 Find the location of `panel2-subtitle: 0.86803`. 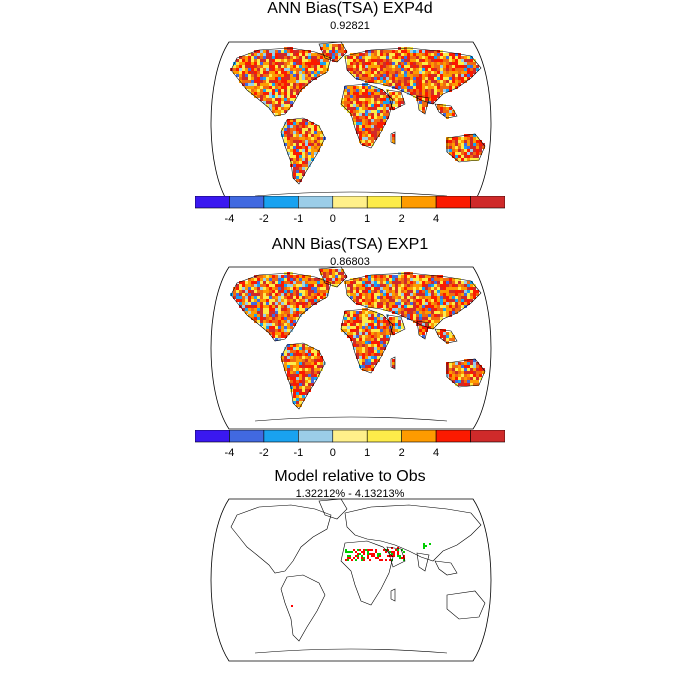

panel2-subtitle: 0.86803 is located at coordinates (350, 262).